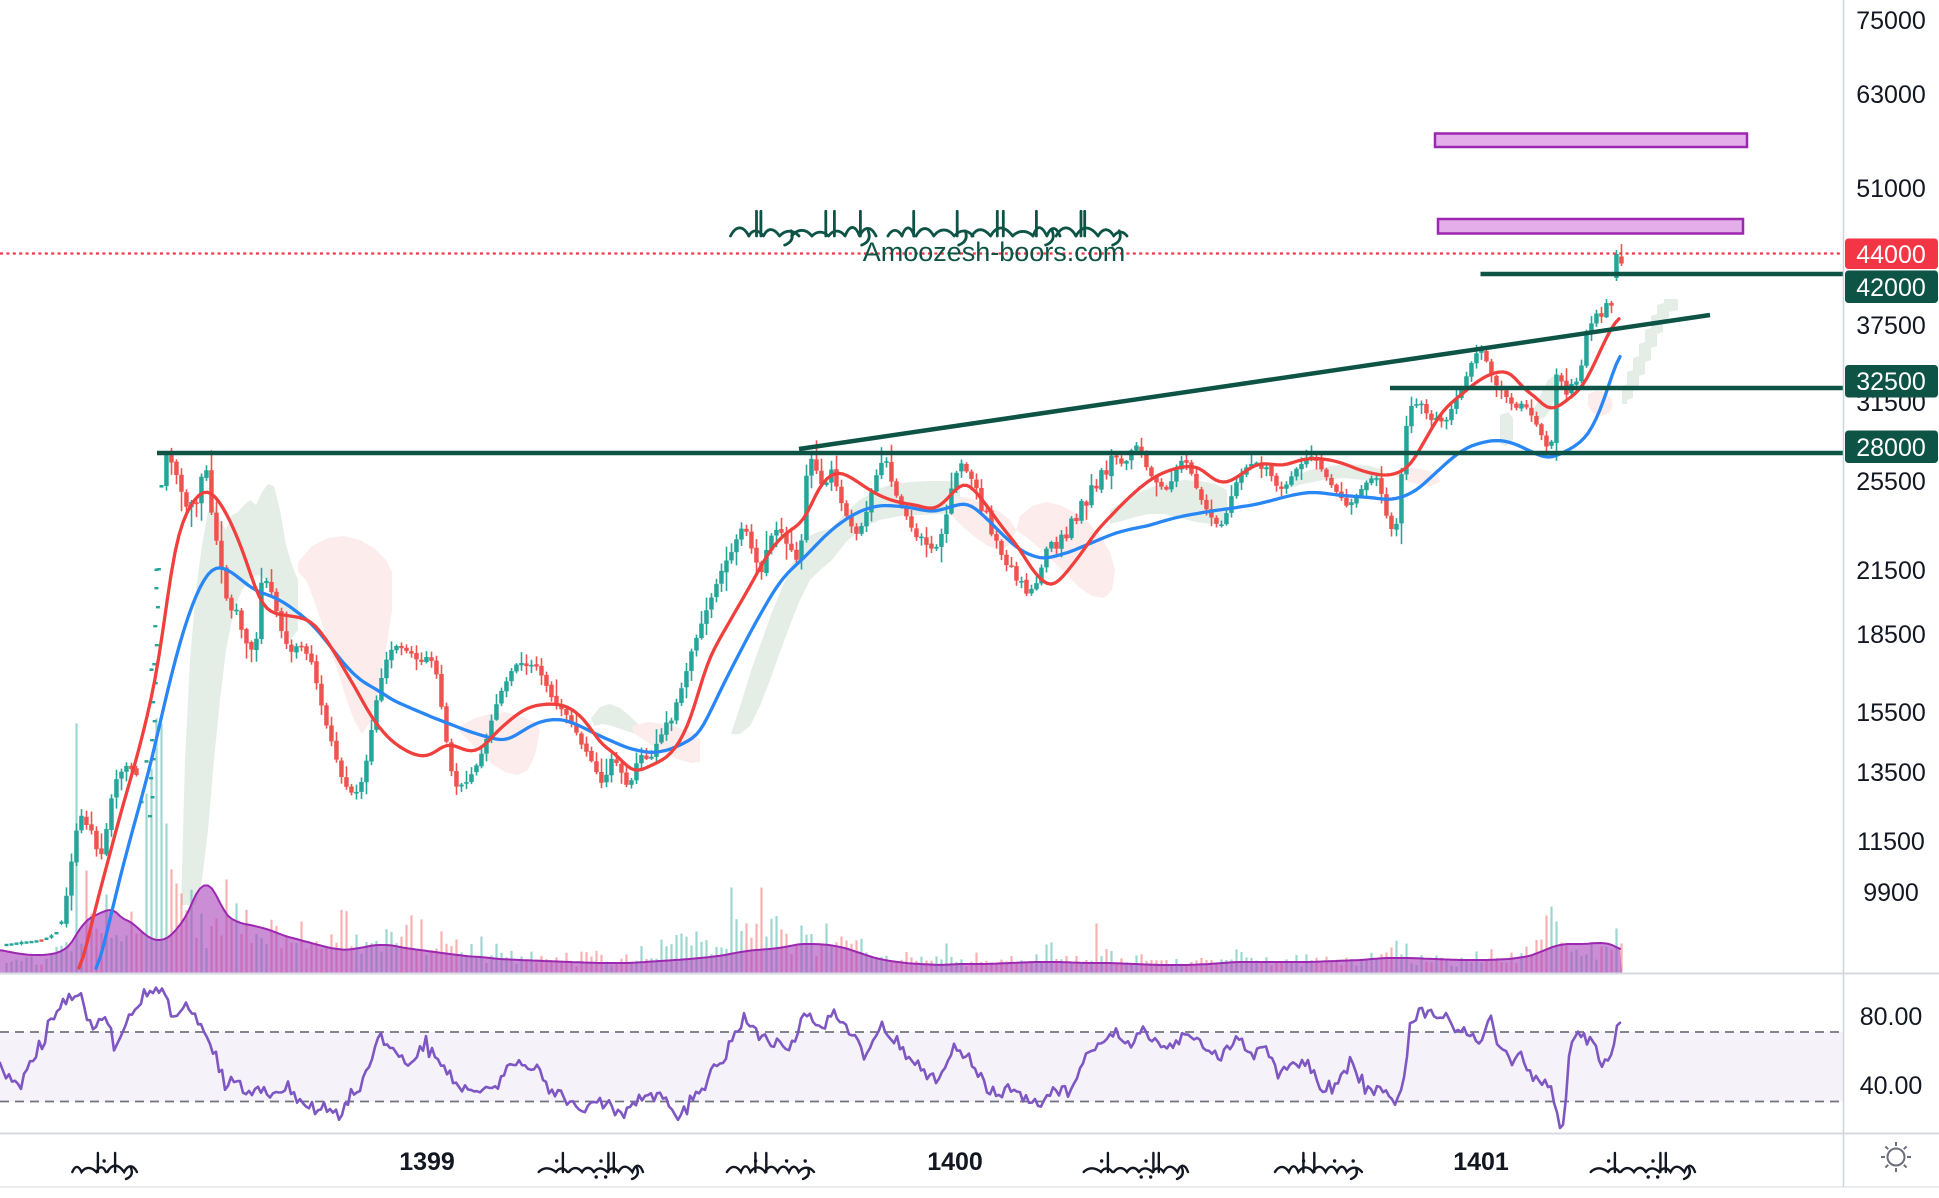  Describe the element at coordinates (955, 1162) in the screenshot. I see `svg-text: 1400` at that location.